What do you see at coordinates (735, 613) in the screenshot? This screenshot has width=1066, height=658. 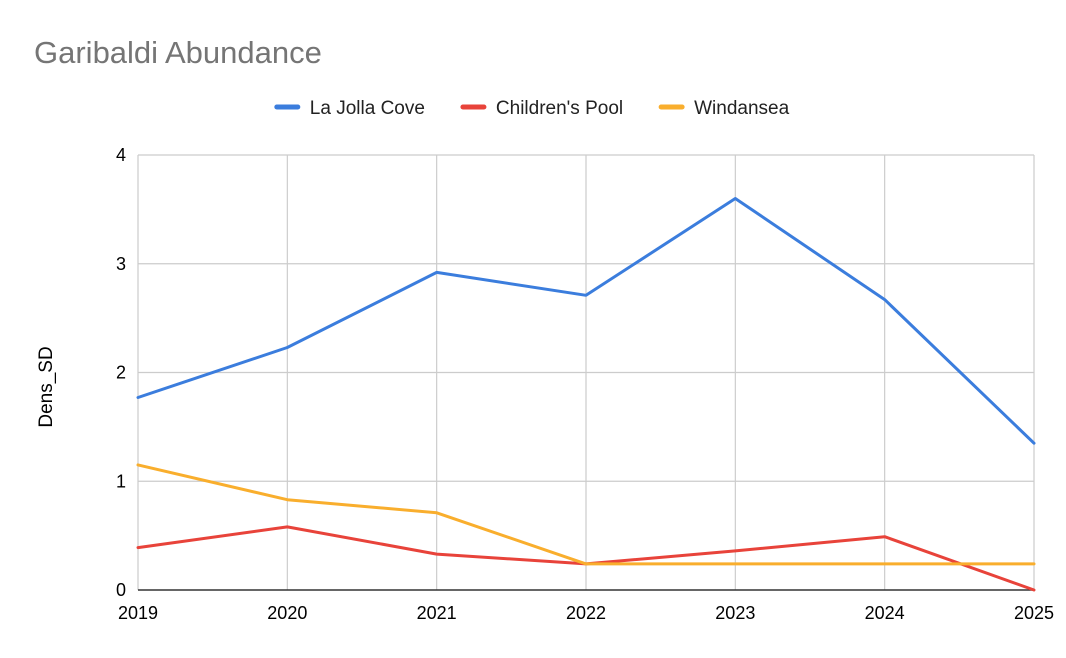 I see `x-tick-label: 2023` at bounding box center [735, 613].